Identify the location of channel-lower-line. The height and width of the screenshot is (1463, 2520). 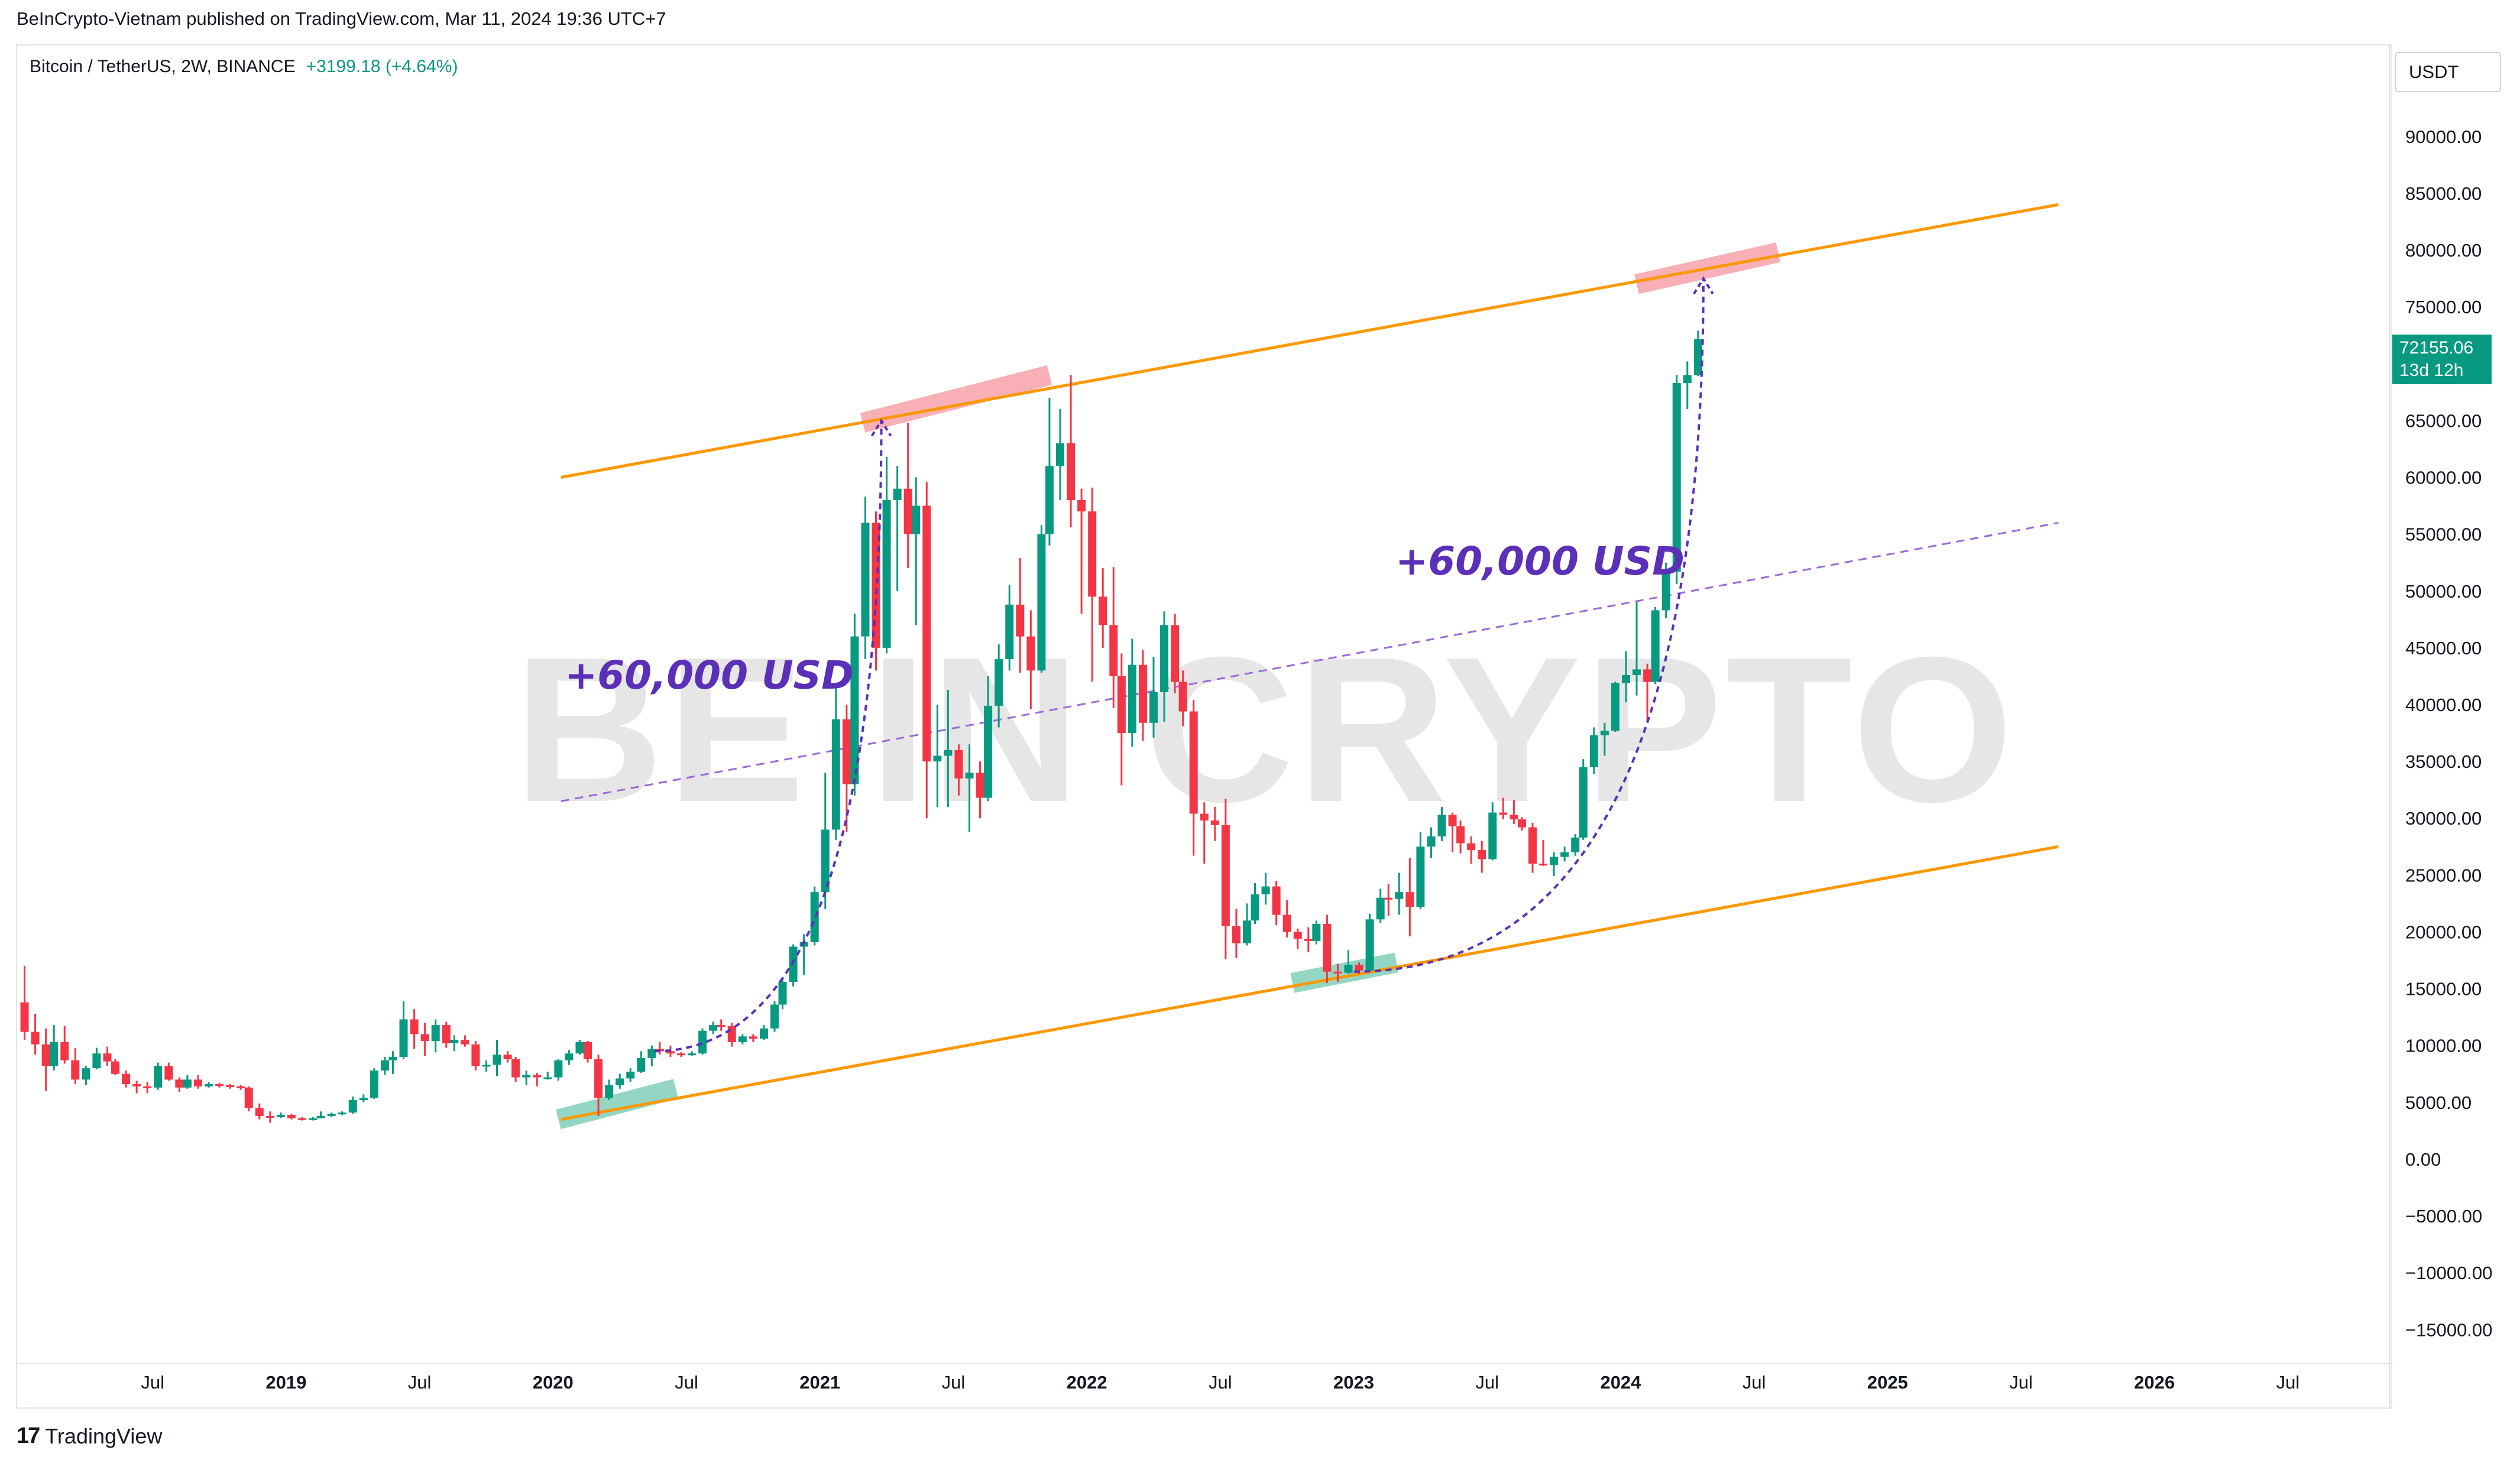
(1310, 983).